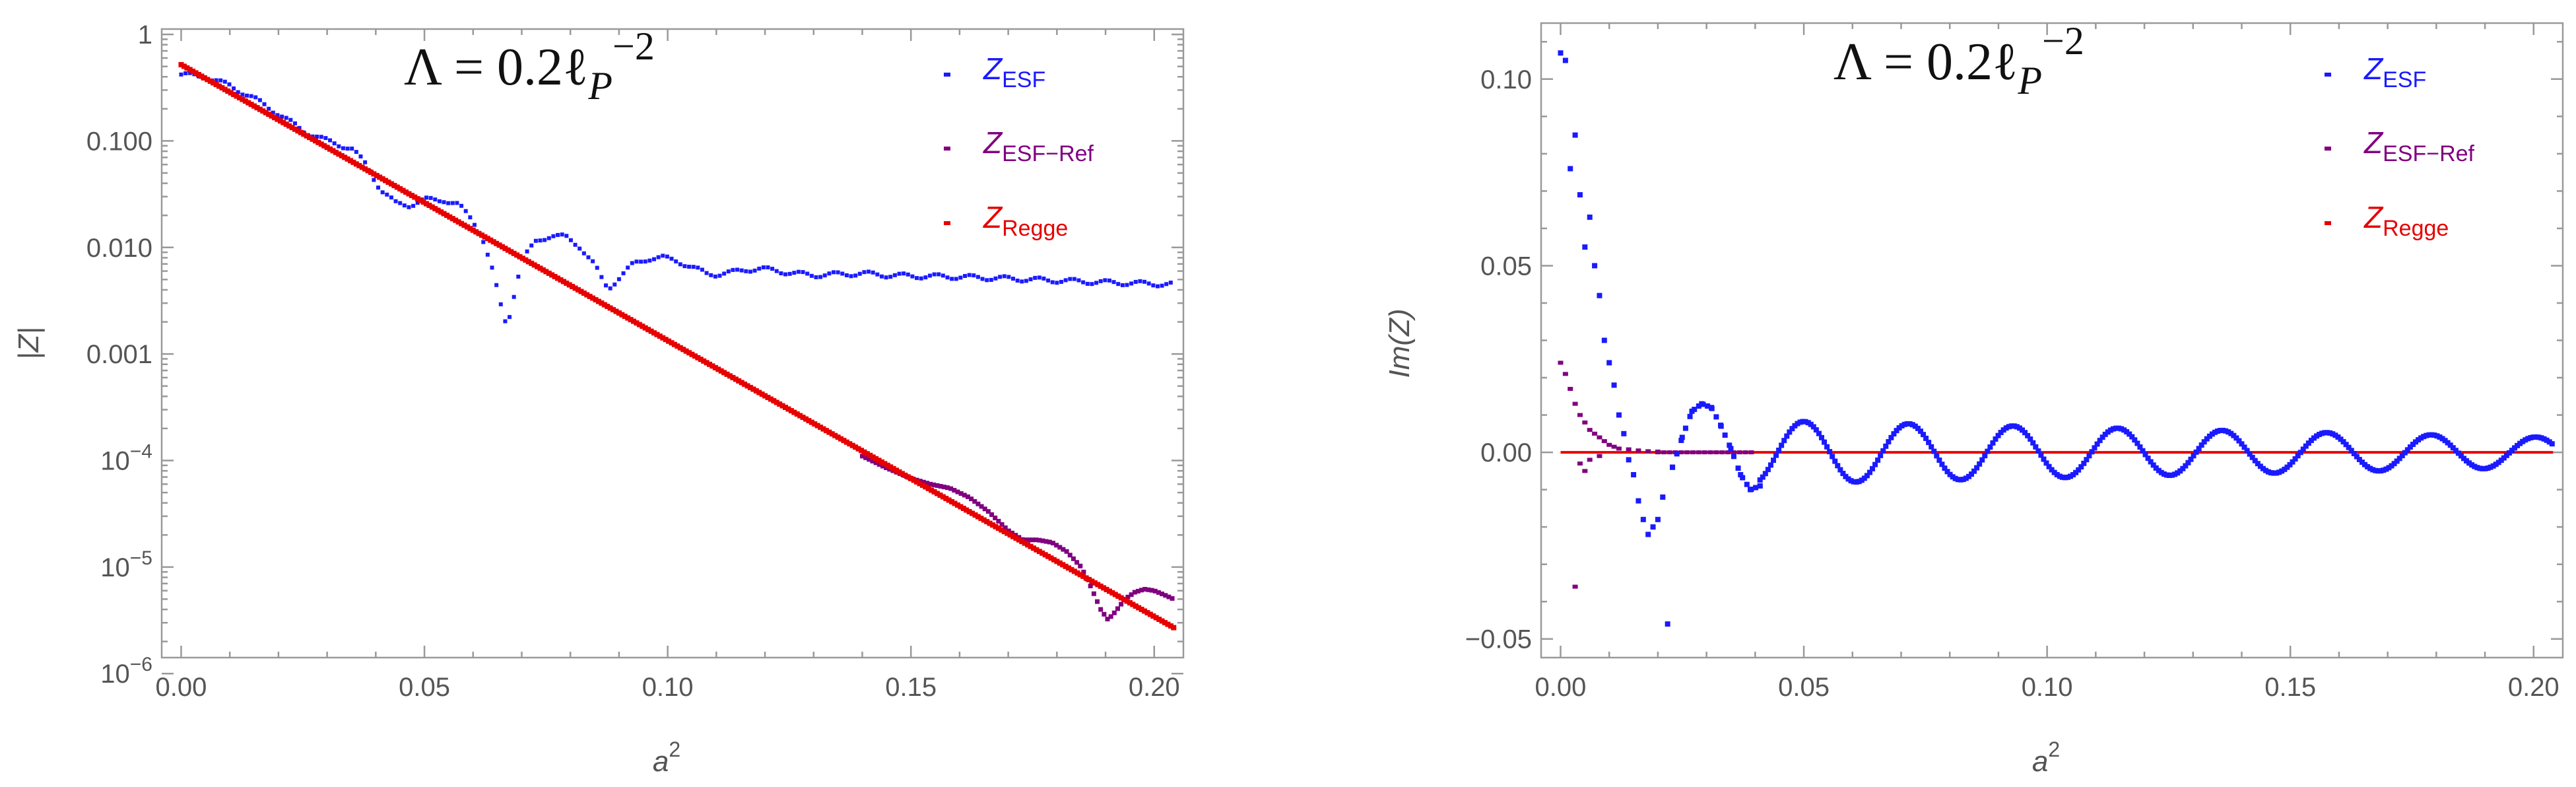 This screenshot has height=787, width=2576. What do you see at coordinates (126, 564) in the screenshot?
I see `y-tick-label: 10−5` at bounding box center [126, 564].